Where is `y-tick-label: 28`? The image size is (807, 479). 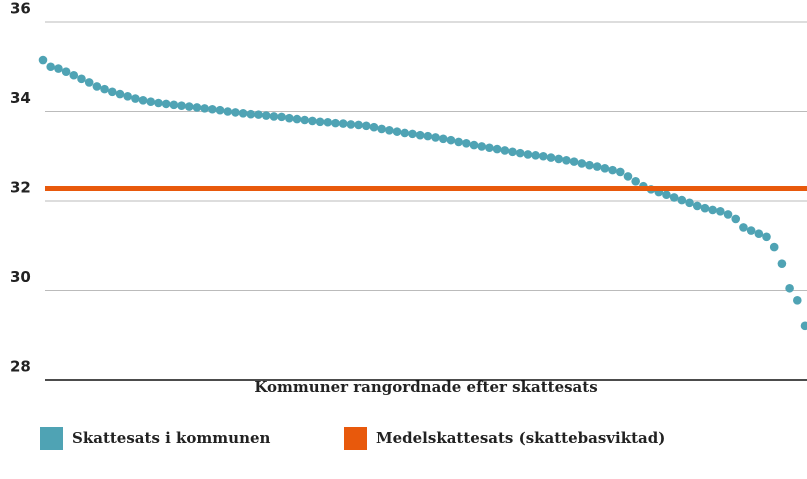 y-tick-label: 28 is located at coordinates (20, 367).